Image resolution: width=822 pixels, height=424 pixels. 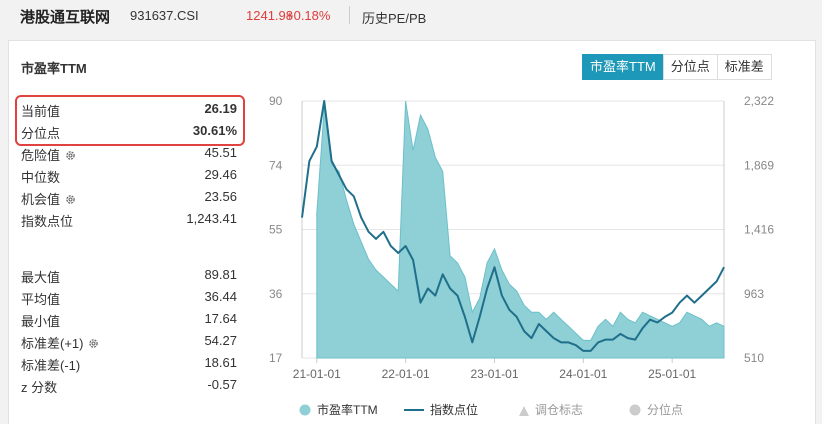 I want to click on legend-item-rebalance: 调仓标志, so click(x=551, y=409).